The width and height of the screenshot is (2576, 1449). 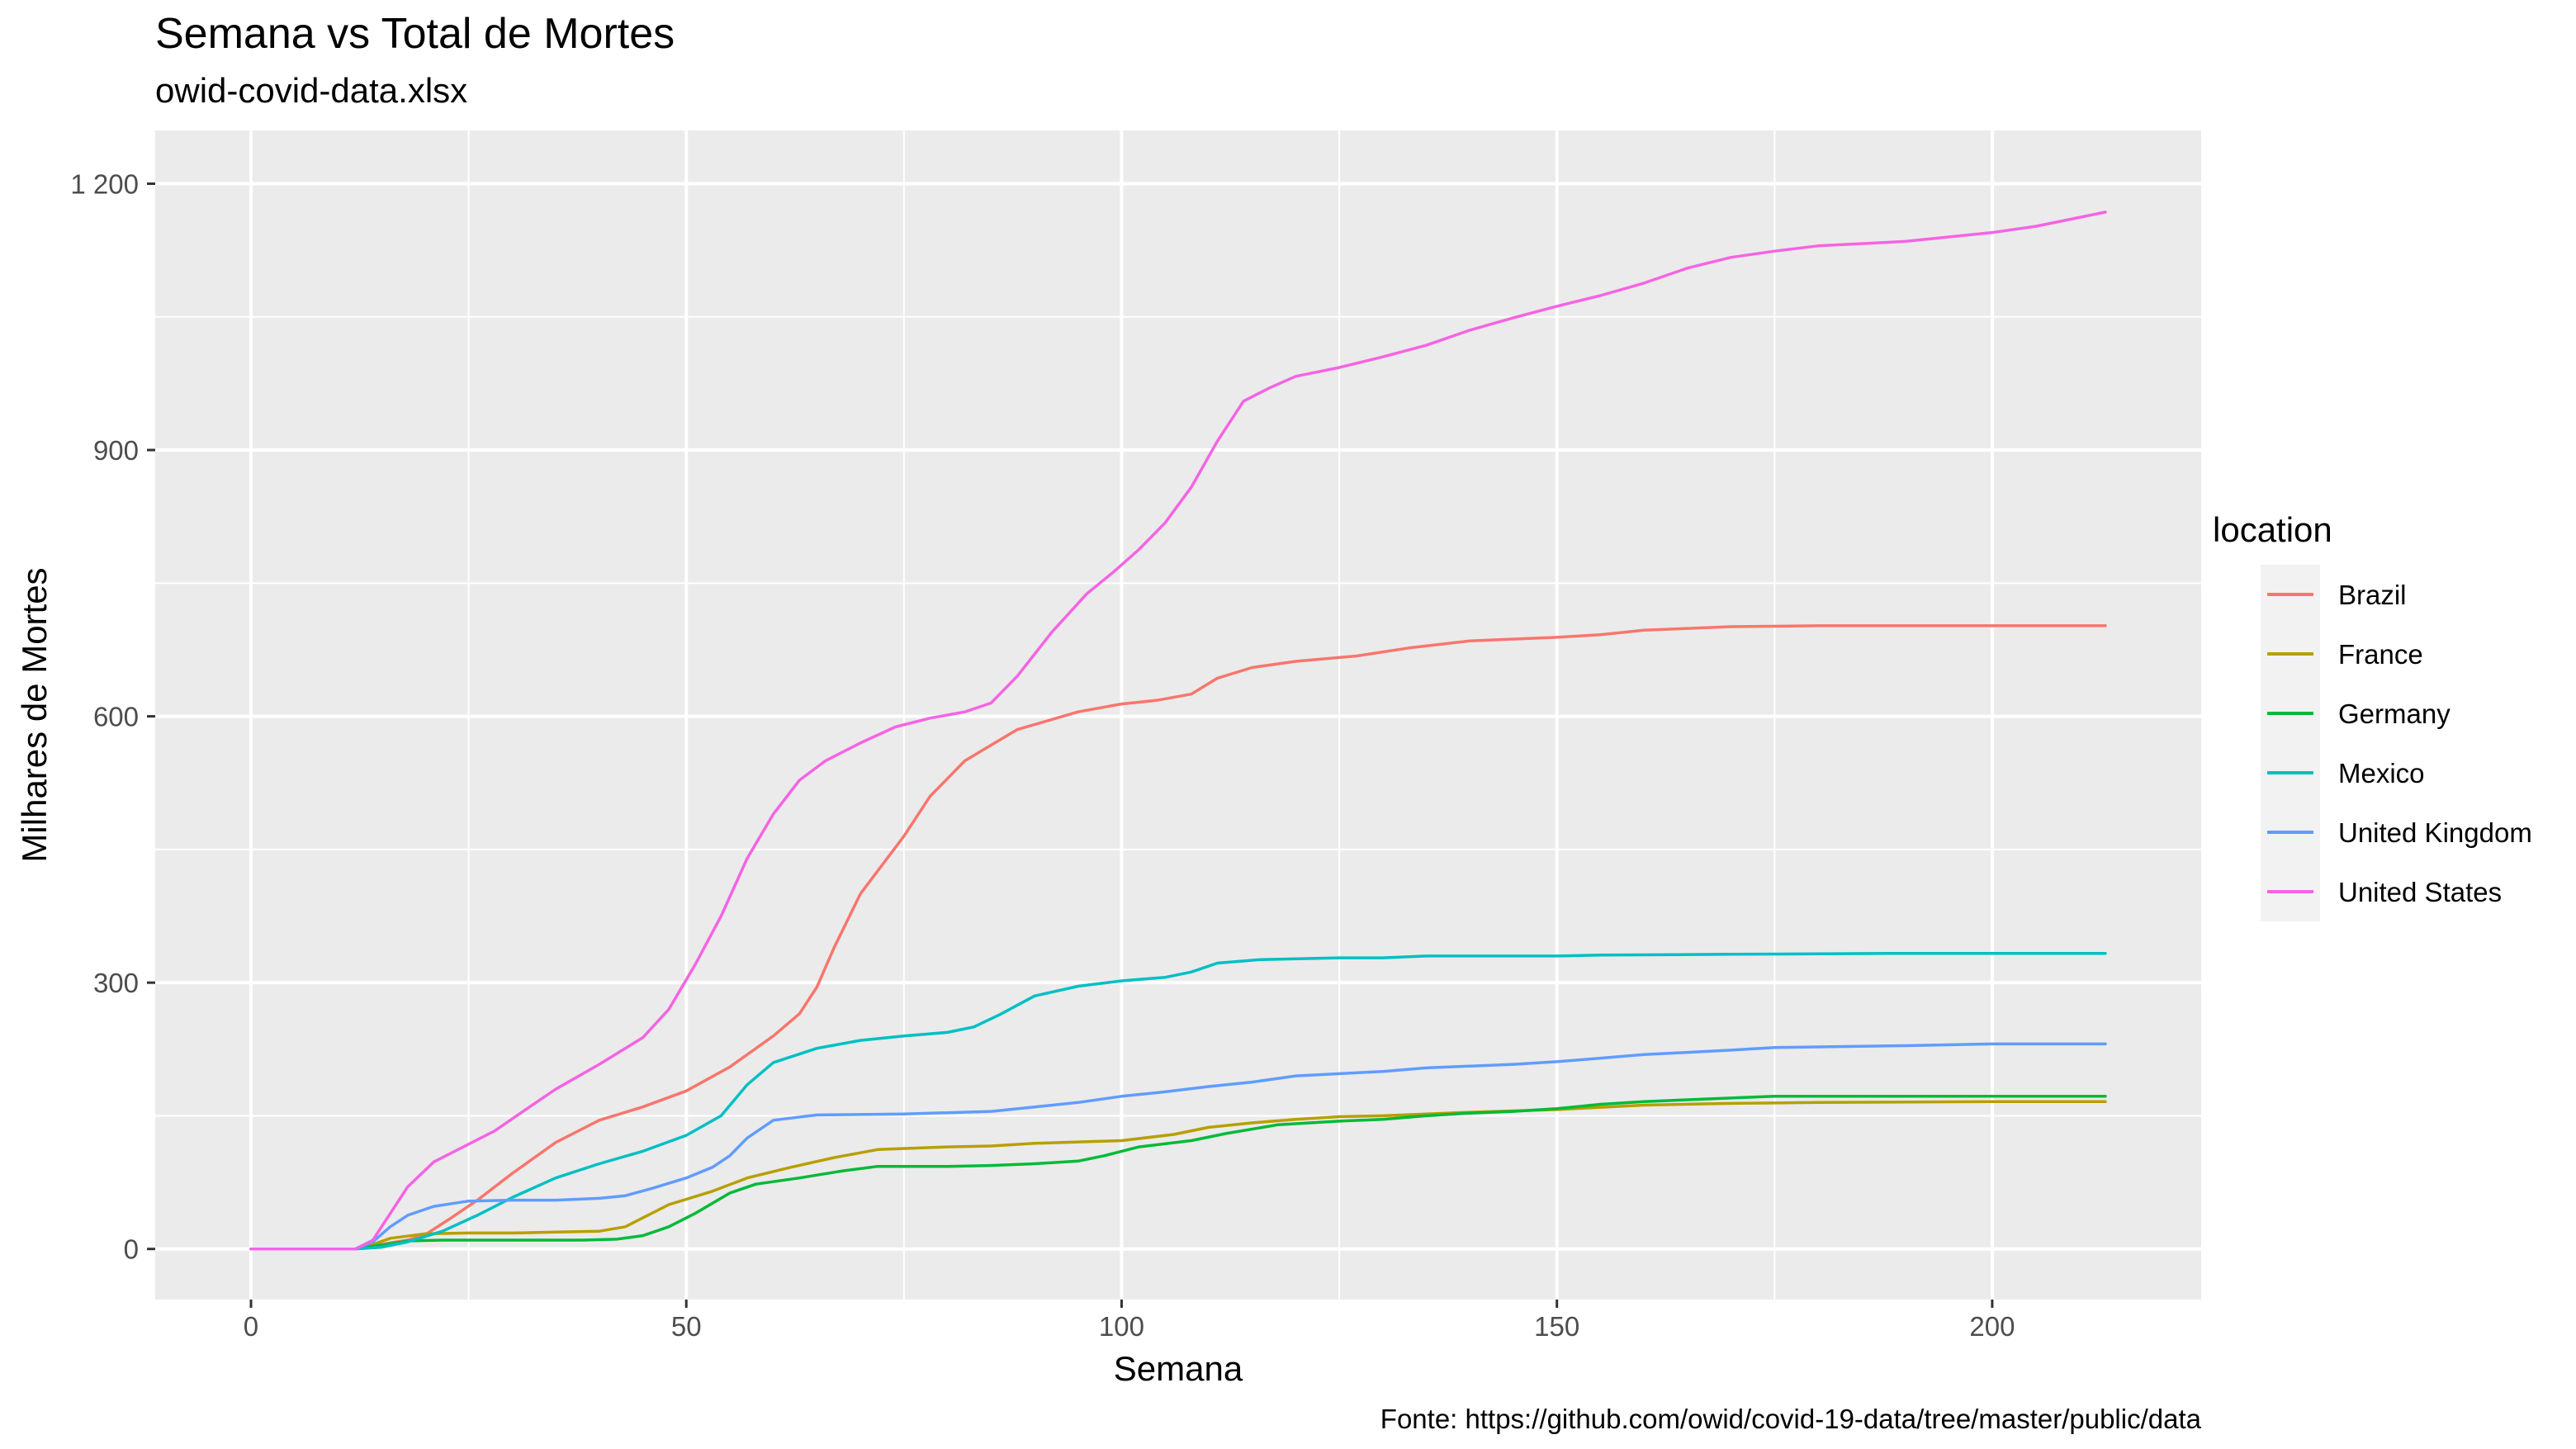 I want to click on legend-label: Mexico, so click(x=2381, y=773).